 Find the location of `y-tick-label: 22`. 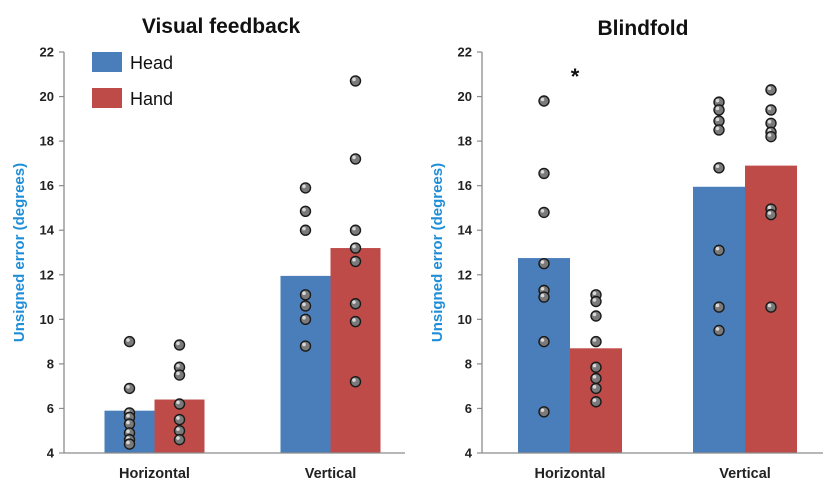

y-tick-label: 22 is located at coordinates (47, 52).